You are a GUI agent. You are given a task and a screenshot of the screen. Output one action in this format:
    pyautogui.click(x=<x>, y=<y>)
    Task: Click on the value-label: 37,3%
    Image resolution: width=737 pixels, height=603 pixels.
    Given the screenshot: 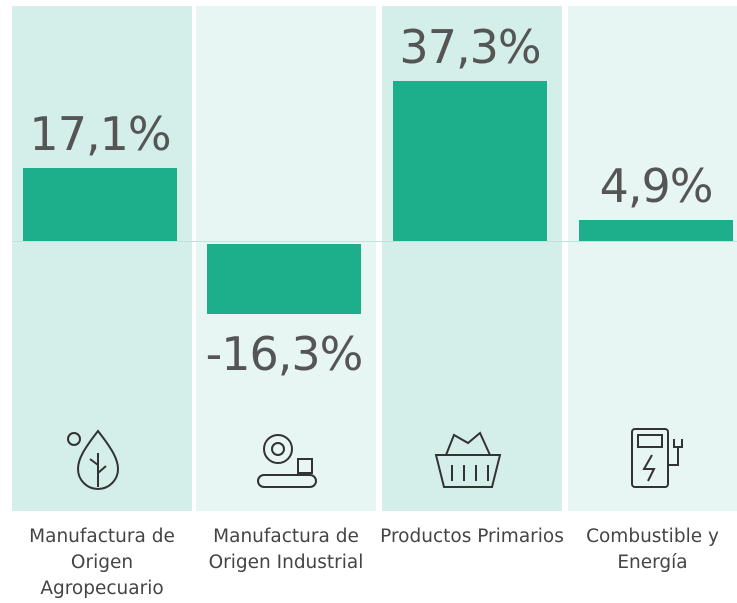 What is the action you would take?
    pyautogui.click(x=470, y=47)
    